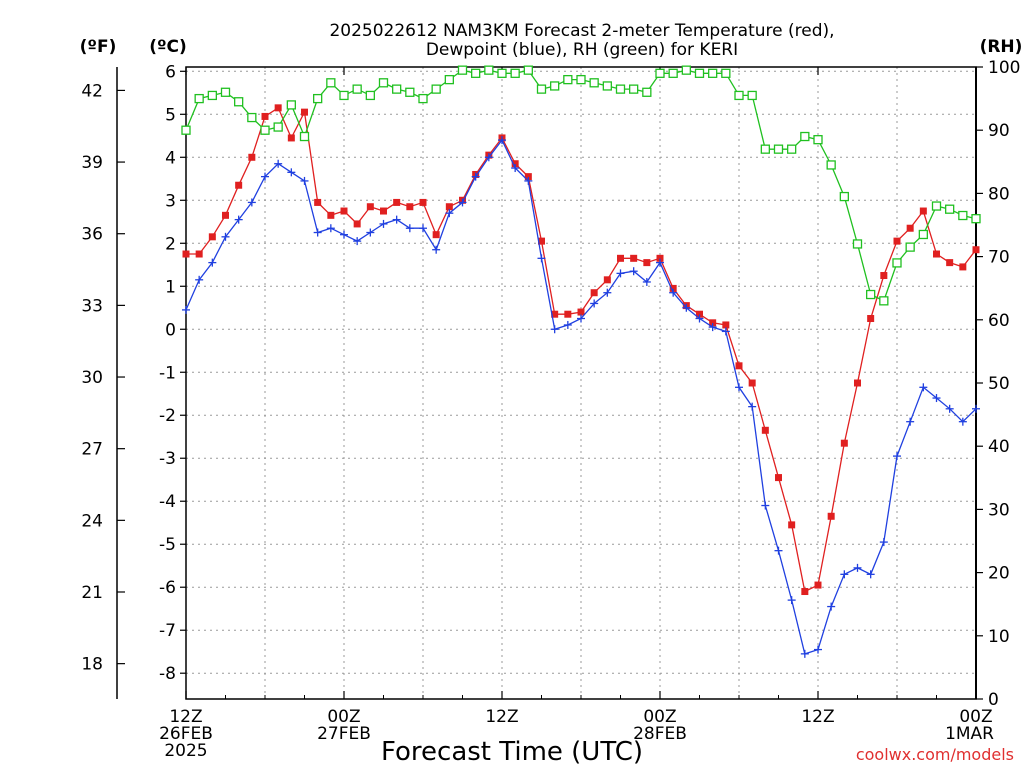 The image size is (1024, 768). I want to click on rh-tick-label: 80, so click(999, 194).